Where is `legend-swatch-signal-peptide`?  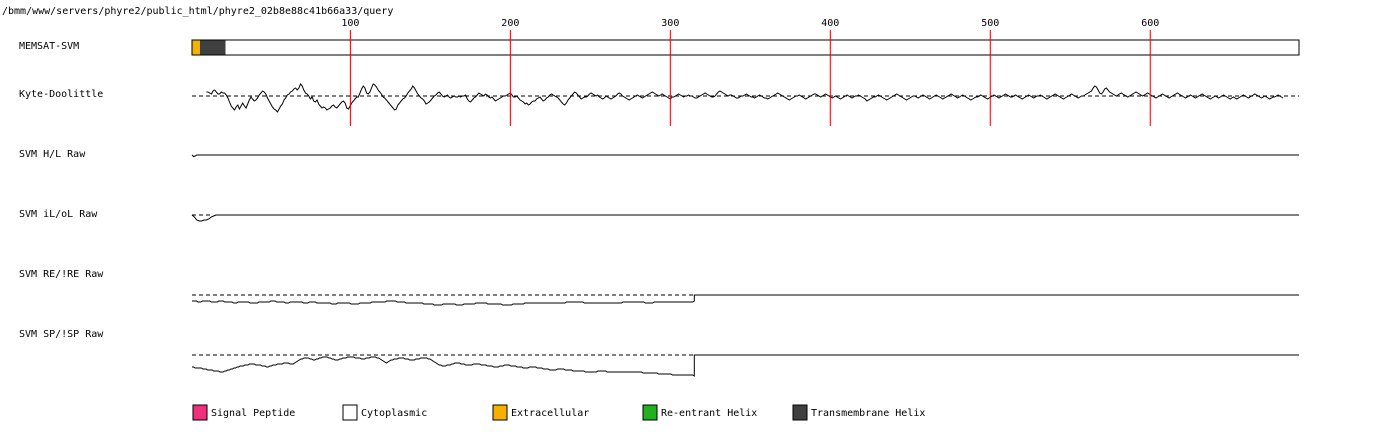
legend-swatch-signal-peptide is located at coordinates (200, 412).